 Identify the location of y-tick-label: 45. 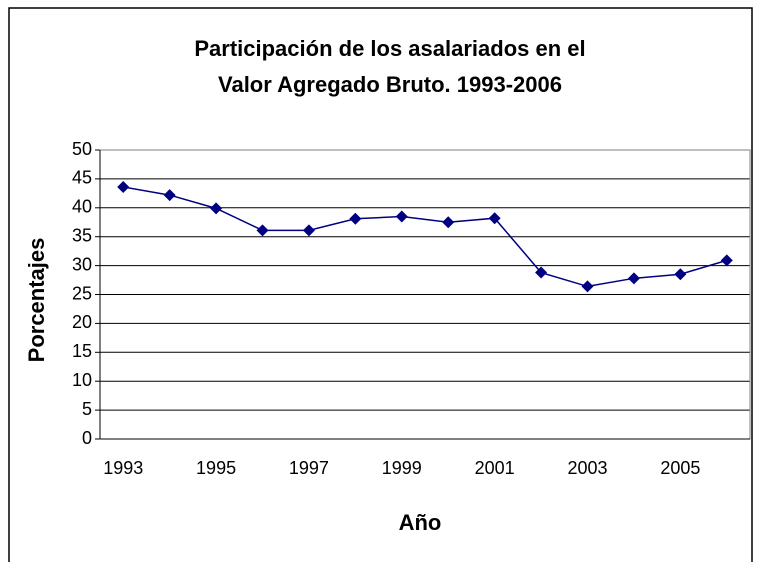
(82, 178).